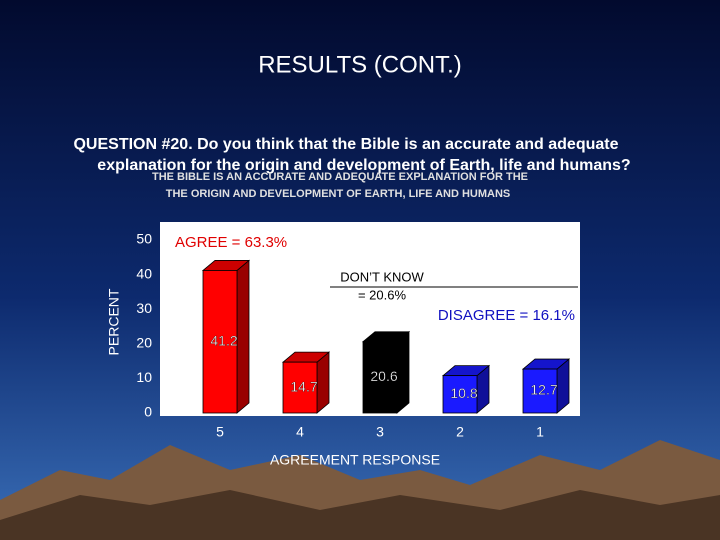 This screenshot has height=540, width=720. Describe the element at coordinates (383, 376) in the screenshot. I see `data-label: 20.6` at that location.